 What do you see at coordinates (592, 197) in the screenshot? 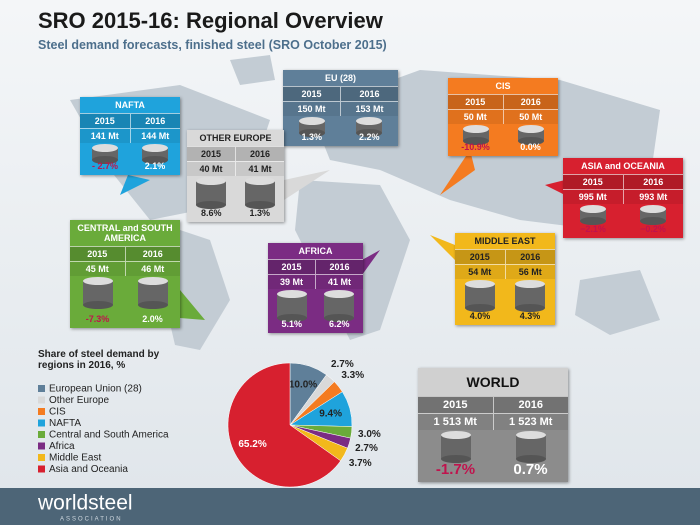
I see `demand: 995 Mt` at bounding box center [592, 197].